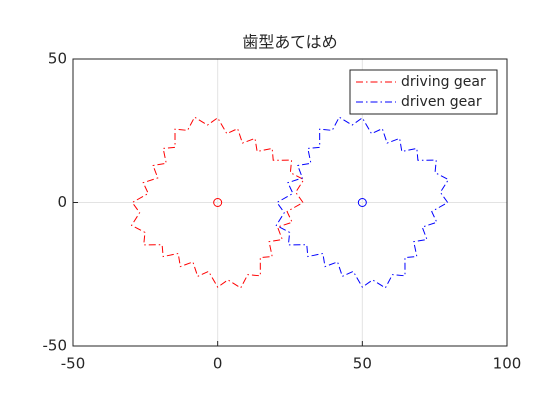 The height and width of the screenshot is (420, 560). Describe the element at coordinates (443, 82) in the screenshot. I see `legend-label: driving gear` at that location.